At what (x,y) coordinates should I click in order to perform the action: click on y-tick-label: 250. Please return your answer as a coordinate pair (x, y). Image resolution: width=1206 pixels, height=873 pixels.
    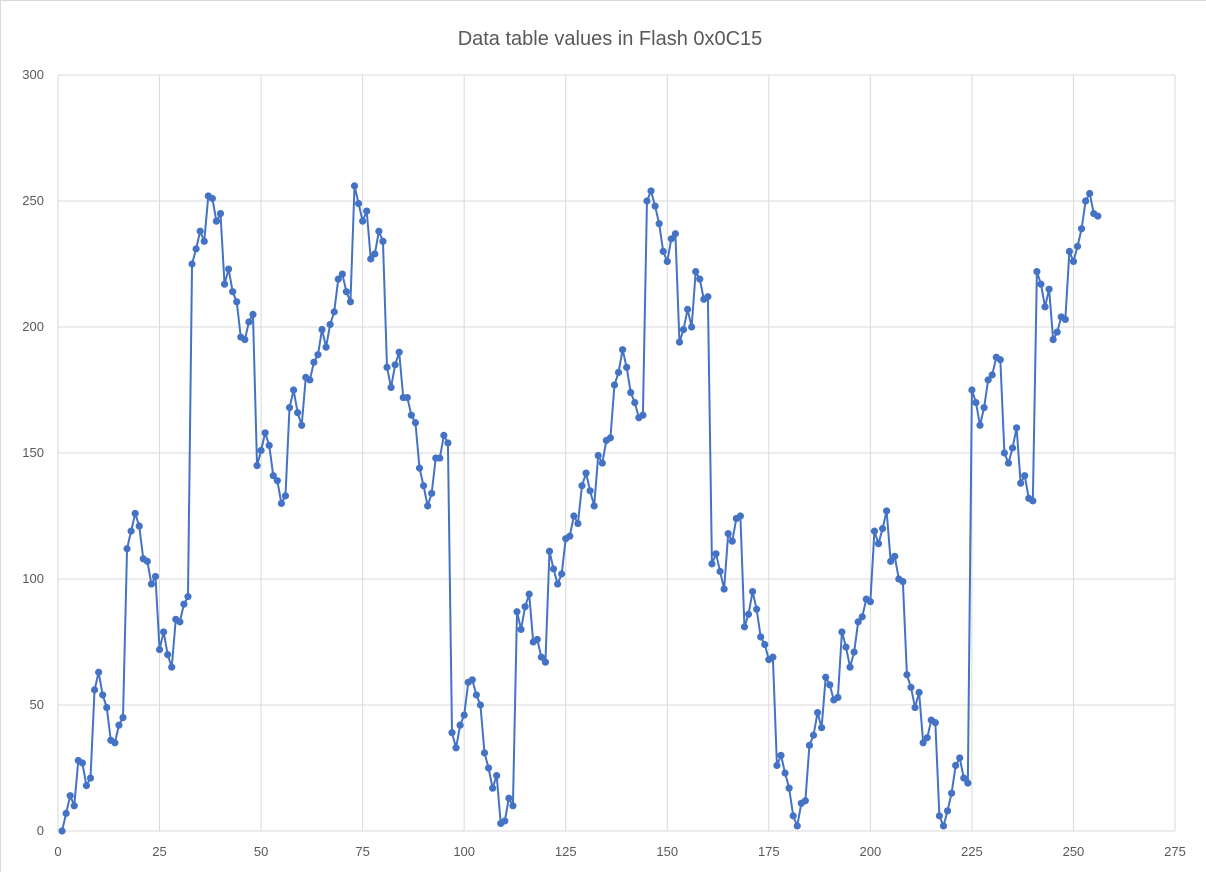
    Looking at the image, I should click on (33, 200).